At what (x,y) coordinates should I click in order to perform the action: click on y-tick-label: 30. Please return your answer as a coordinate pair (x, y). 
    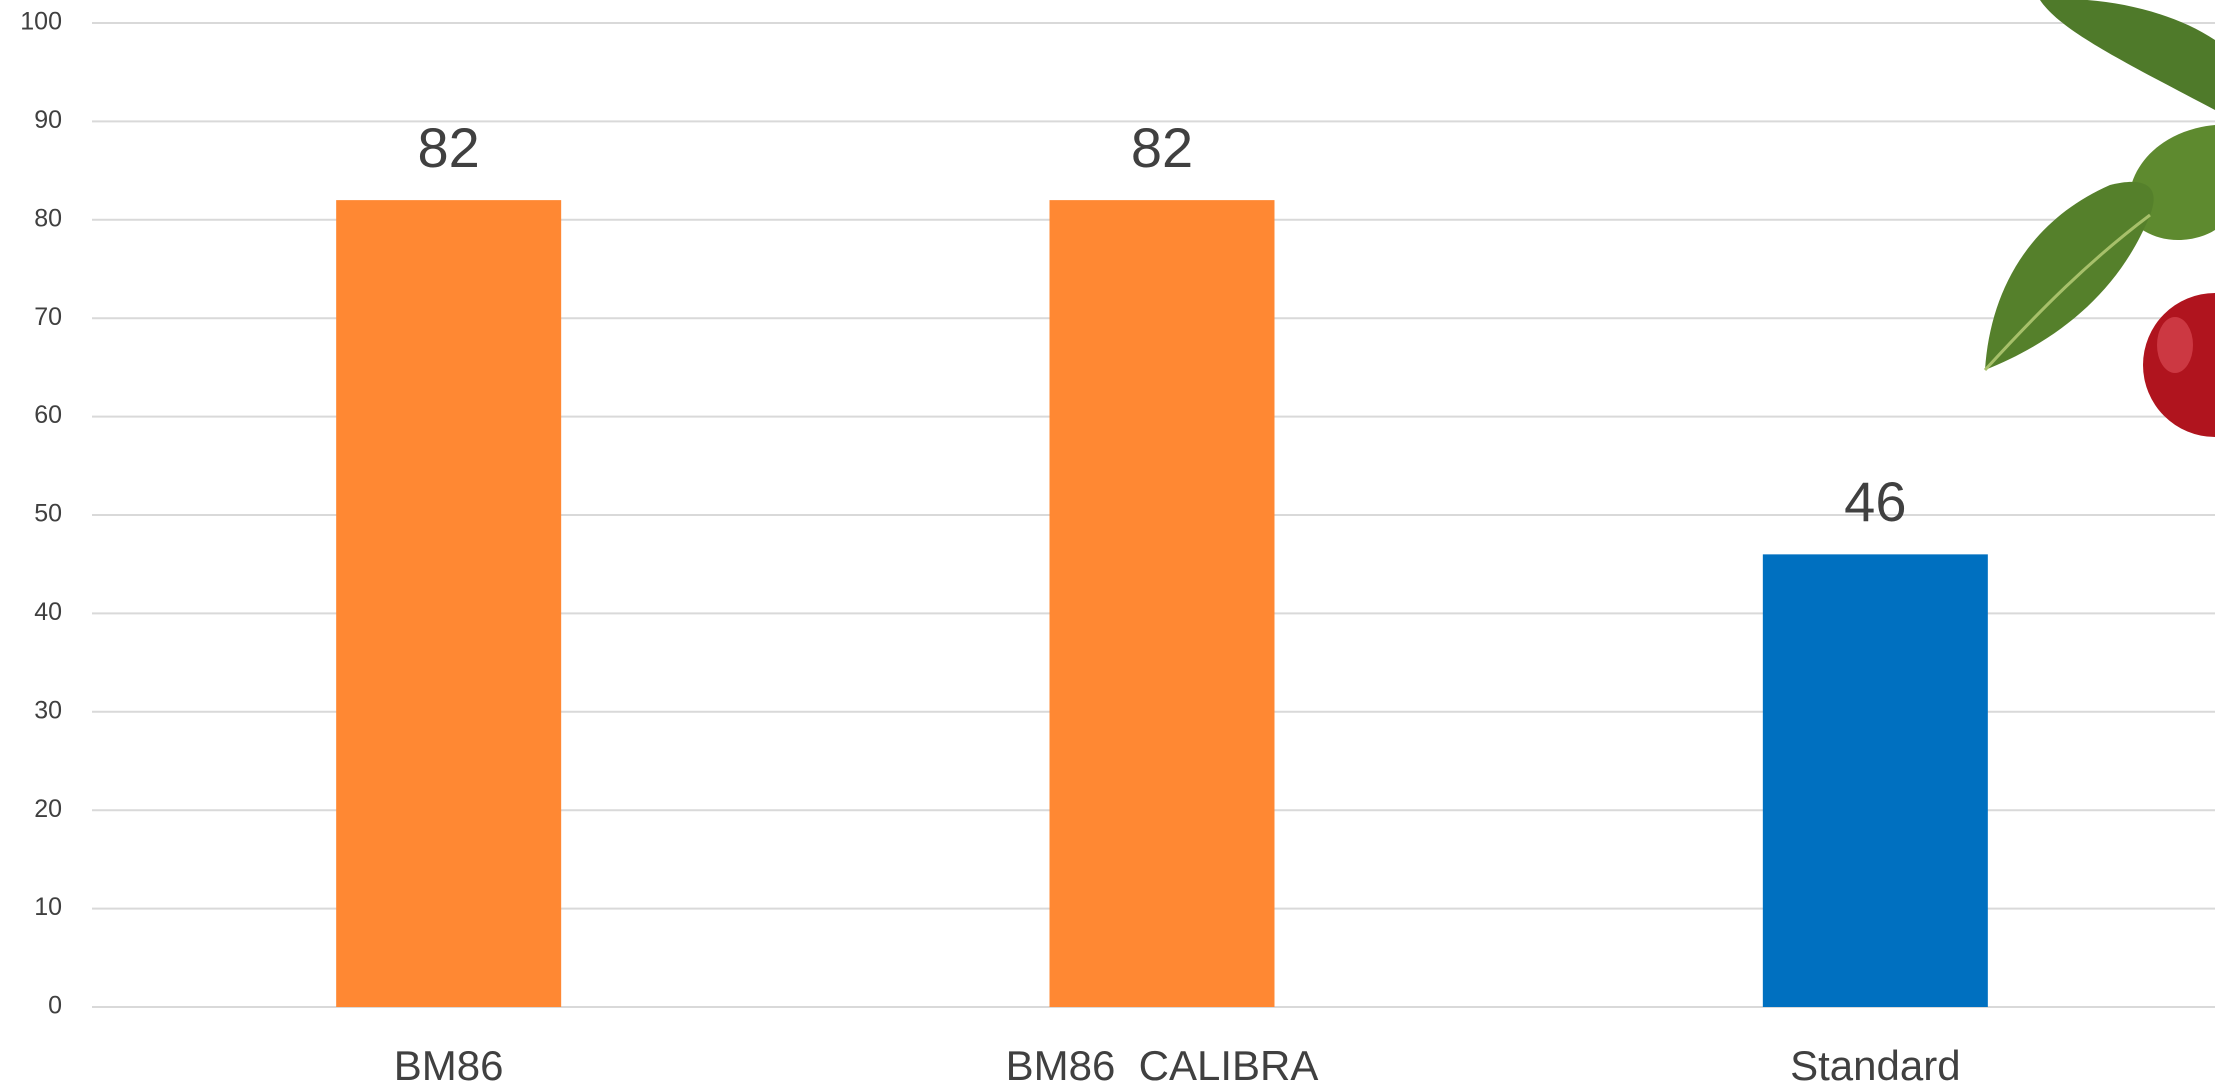
    Looking at the image, I should click on (48, 710).